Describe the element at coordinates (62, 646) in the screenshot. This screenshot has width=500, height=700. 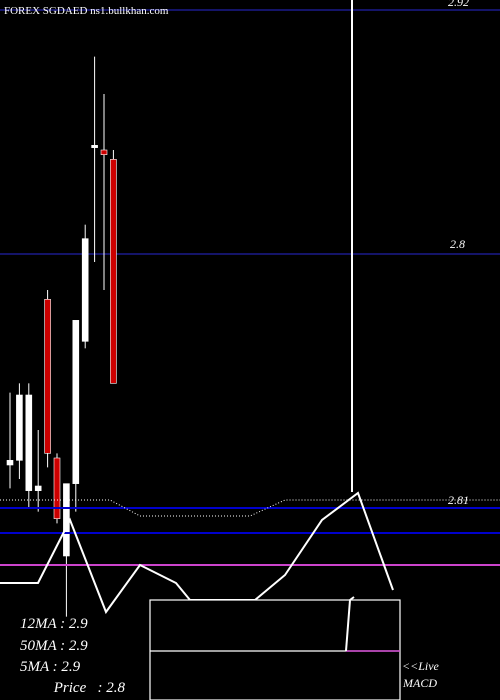
I see `stat-50ma-sep: :` at that location.